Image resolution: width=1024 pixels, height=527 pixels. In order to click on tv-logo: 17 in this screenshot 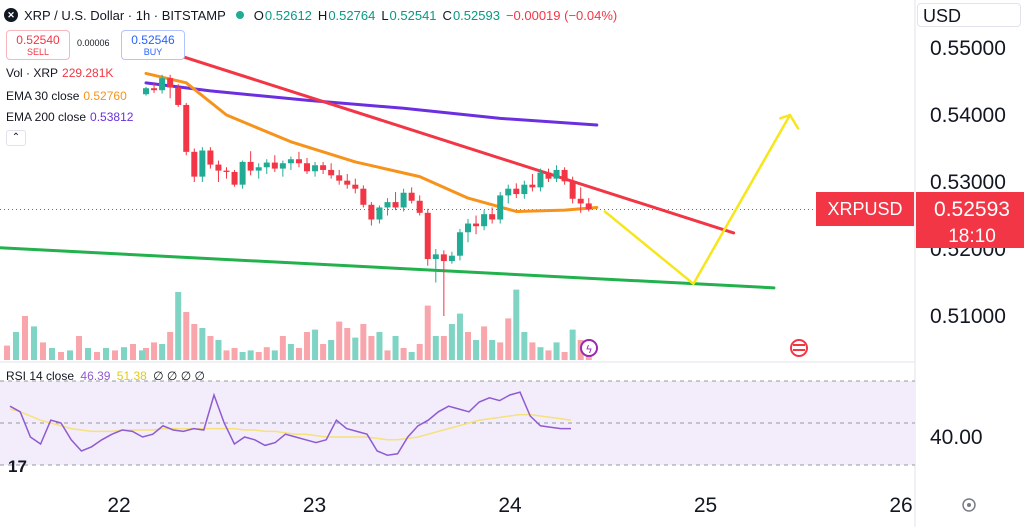, I will do `click(17, 466)`.